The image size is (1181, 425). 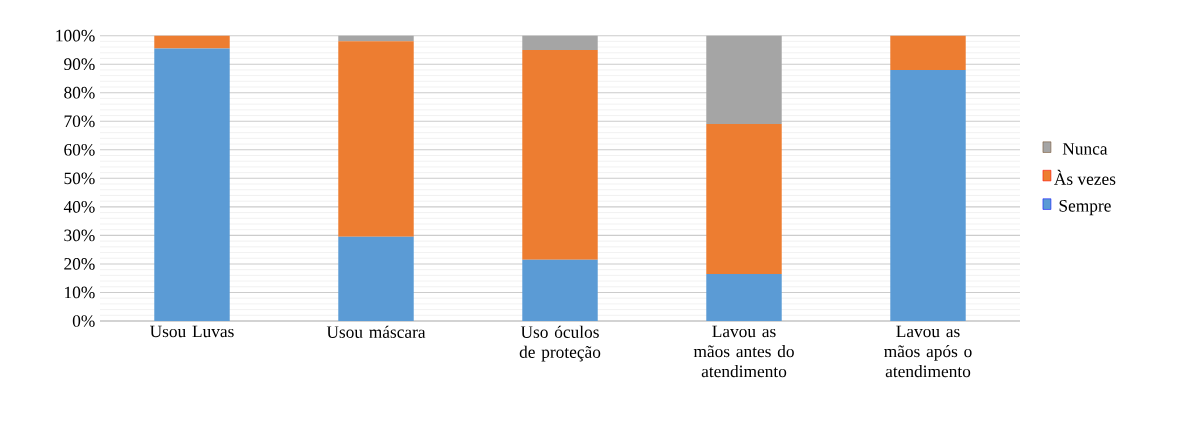 What do you see at coordinates (79, 92) in the screenshot?
I see `y-tick-label: 80%` at bounding box center [79, 92].